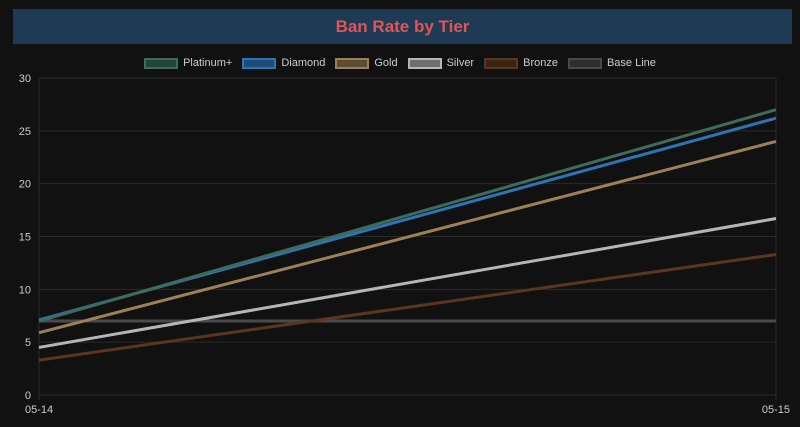 This screenshot has height=427, width=800. I want to click on legend-item: Gold, so click(366, 63).